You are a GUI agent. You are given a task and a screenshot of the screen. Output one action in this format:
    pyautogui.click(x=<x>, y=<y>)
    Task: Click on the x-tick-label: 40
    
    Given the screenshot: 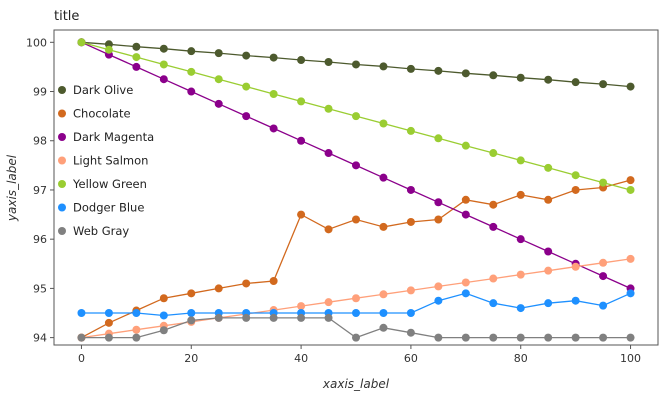 What is the action you would take?
    pyautogui.click(x=301, y=358)
    